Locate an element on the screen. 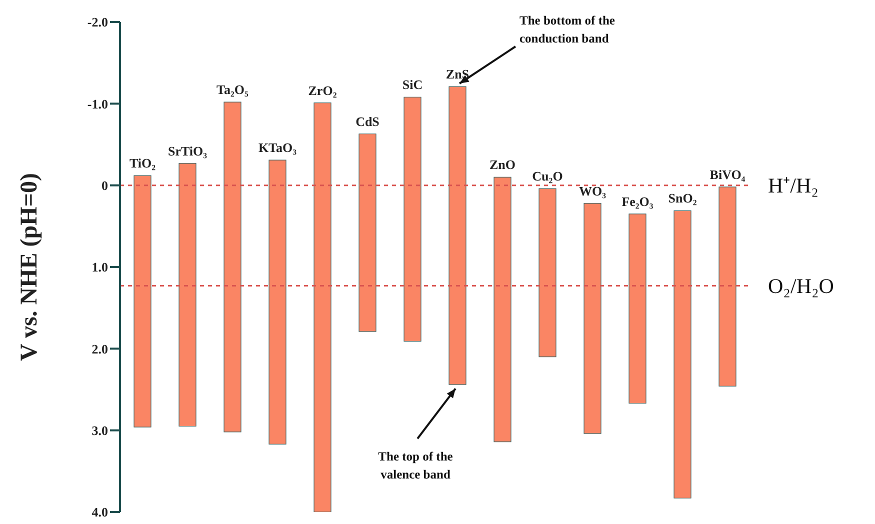 The height and width of the screenshot is (524, 875). x-tick-label: SnO₂ is located at coordinates (682, 198).